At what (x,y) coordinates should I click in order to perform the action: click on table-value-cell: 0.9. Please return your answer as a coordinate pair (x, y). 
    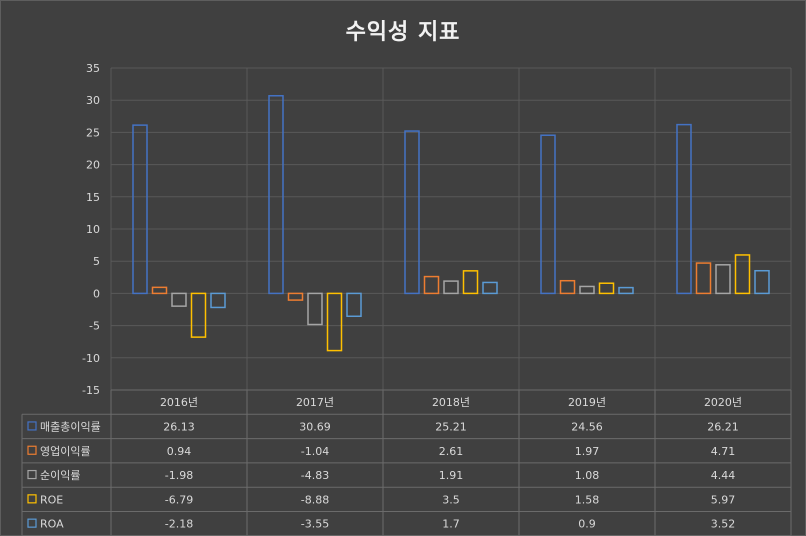
    Looking at the image, I should click on (587, 524).